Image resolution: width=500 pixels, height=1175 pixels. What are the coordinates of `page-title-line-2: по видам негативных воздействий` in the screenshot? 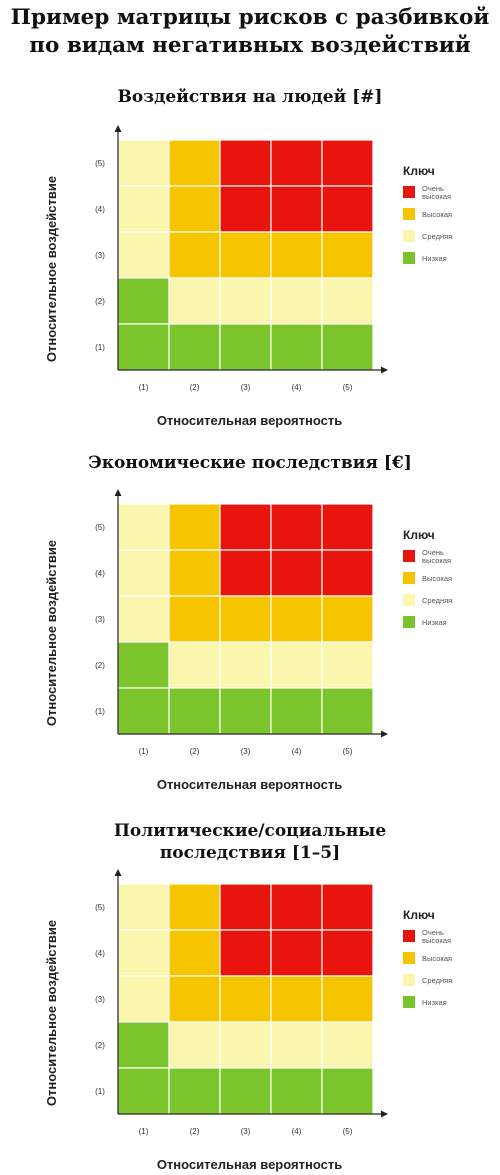 It's located at (250, 45).